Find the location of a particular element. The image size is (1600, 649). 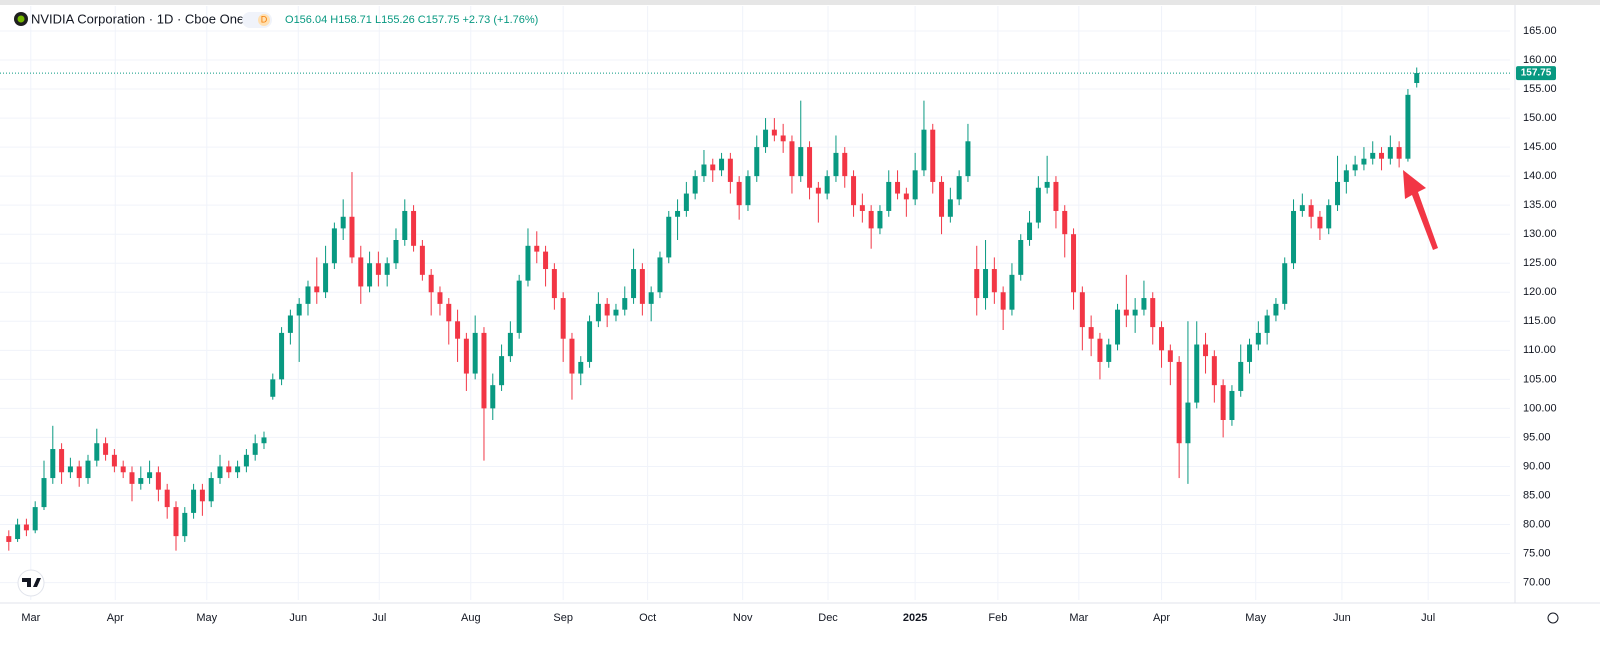

symbol-icon-inner is located at coordinates (21, 19).